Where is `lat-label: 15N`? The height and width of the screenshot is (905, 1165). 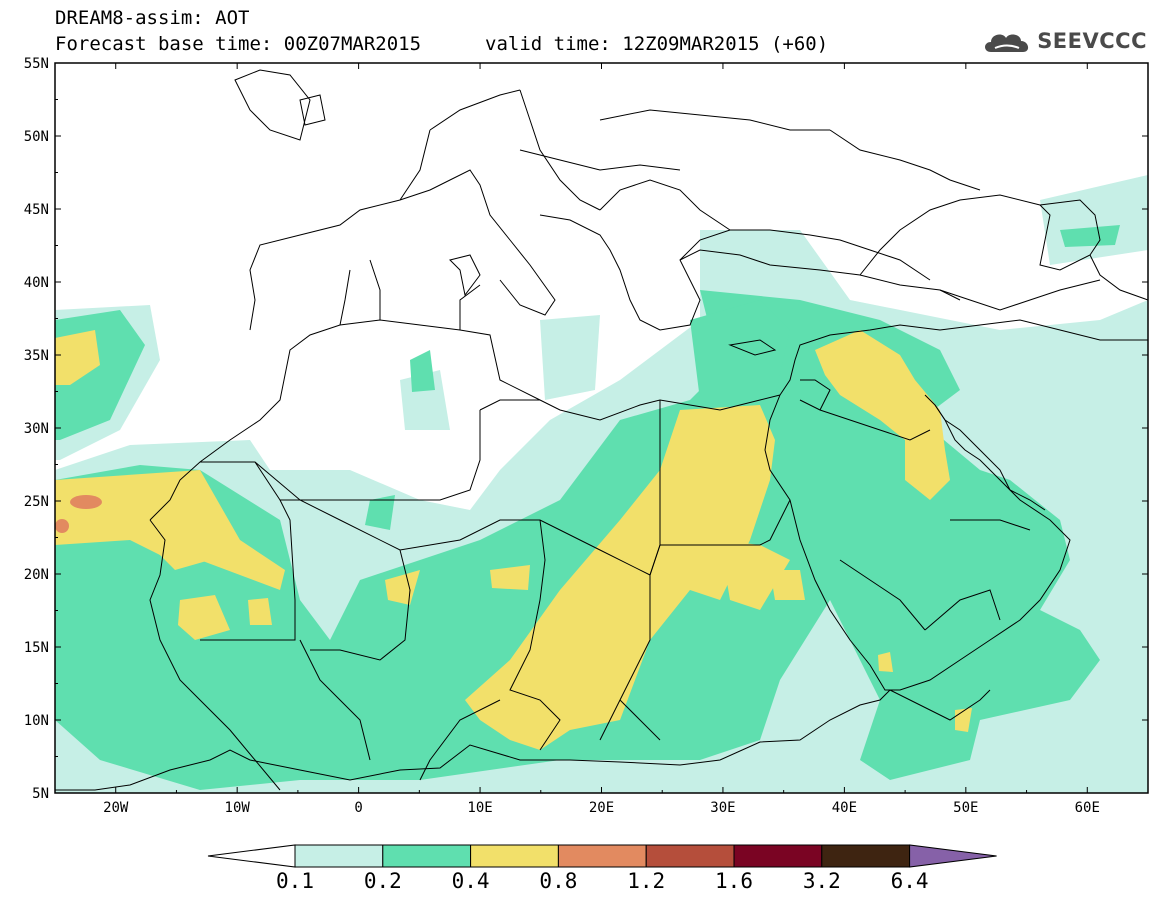
lat-label: 15N is located at coordinates (36, 648).